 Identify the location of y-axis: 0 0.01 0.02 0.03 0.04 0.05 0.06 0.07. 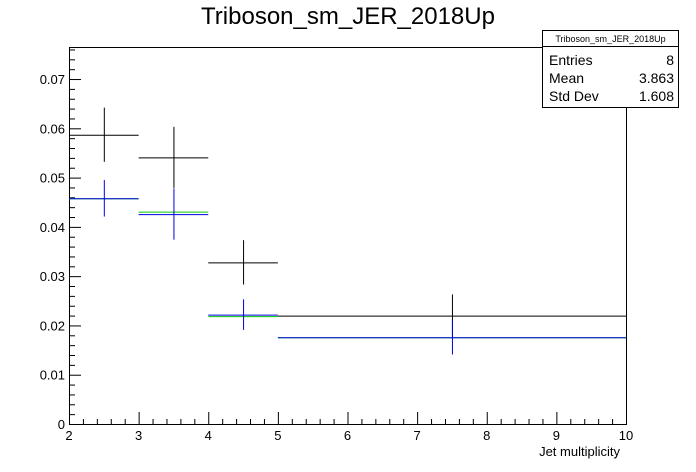
(60, 240).